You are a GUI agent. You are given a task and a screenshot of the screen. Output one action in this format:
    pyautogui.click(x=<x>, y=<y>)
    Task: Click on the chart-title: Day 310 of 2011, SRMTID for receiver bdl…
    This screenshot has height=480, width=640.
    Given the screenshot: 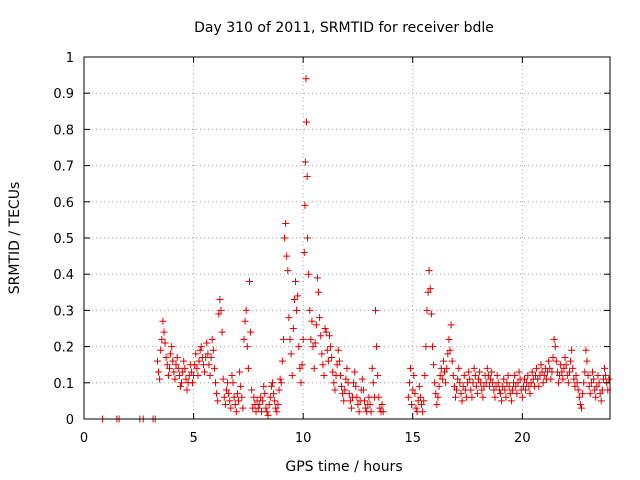 What is the action you would take?
    pyautogui.click(x=344, y=28)
    